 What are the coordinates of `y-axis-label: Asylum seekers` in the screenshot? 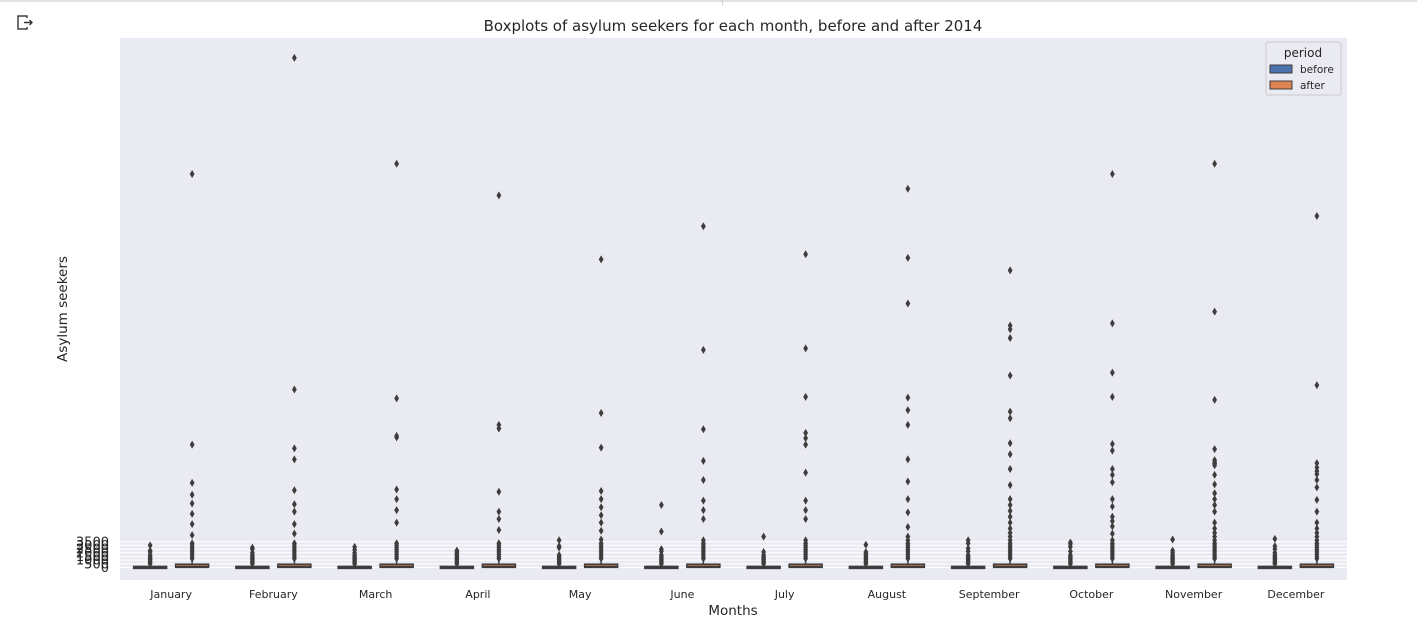 It's located at (63, 309).